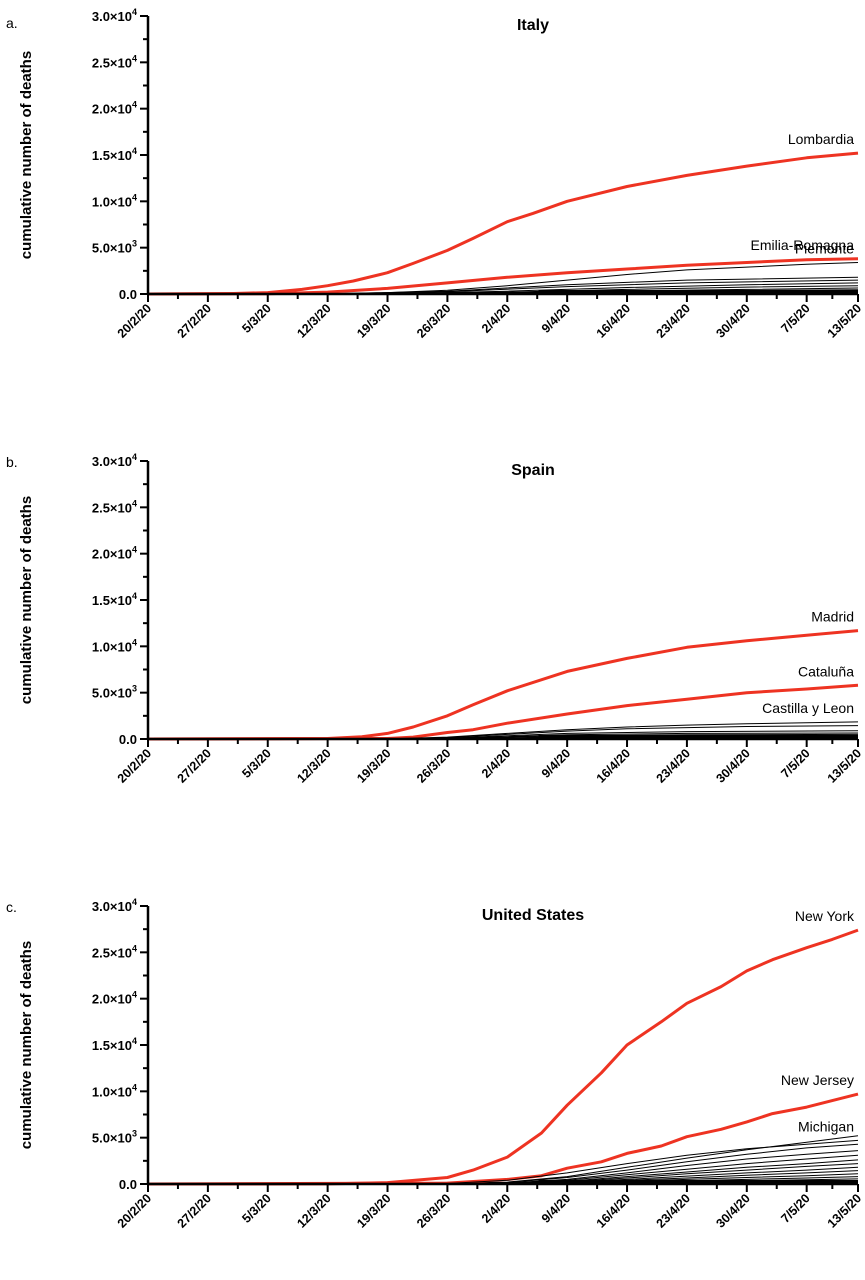  Describe the element at coordinates (826, 1126) in the screenshot. I see `series-label: Michigan` at that location.